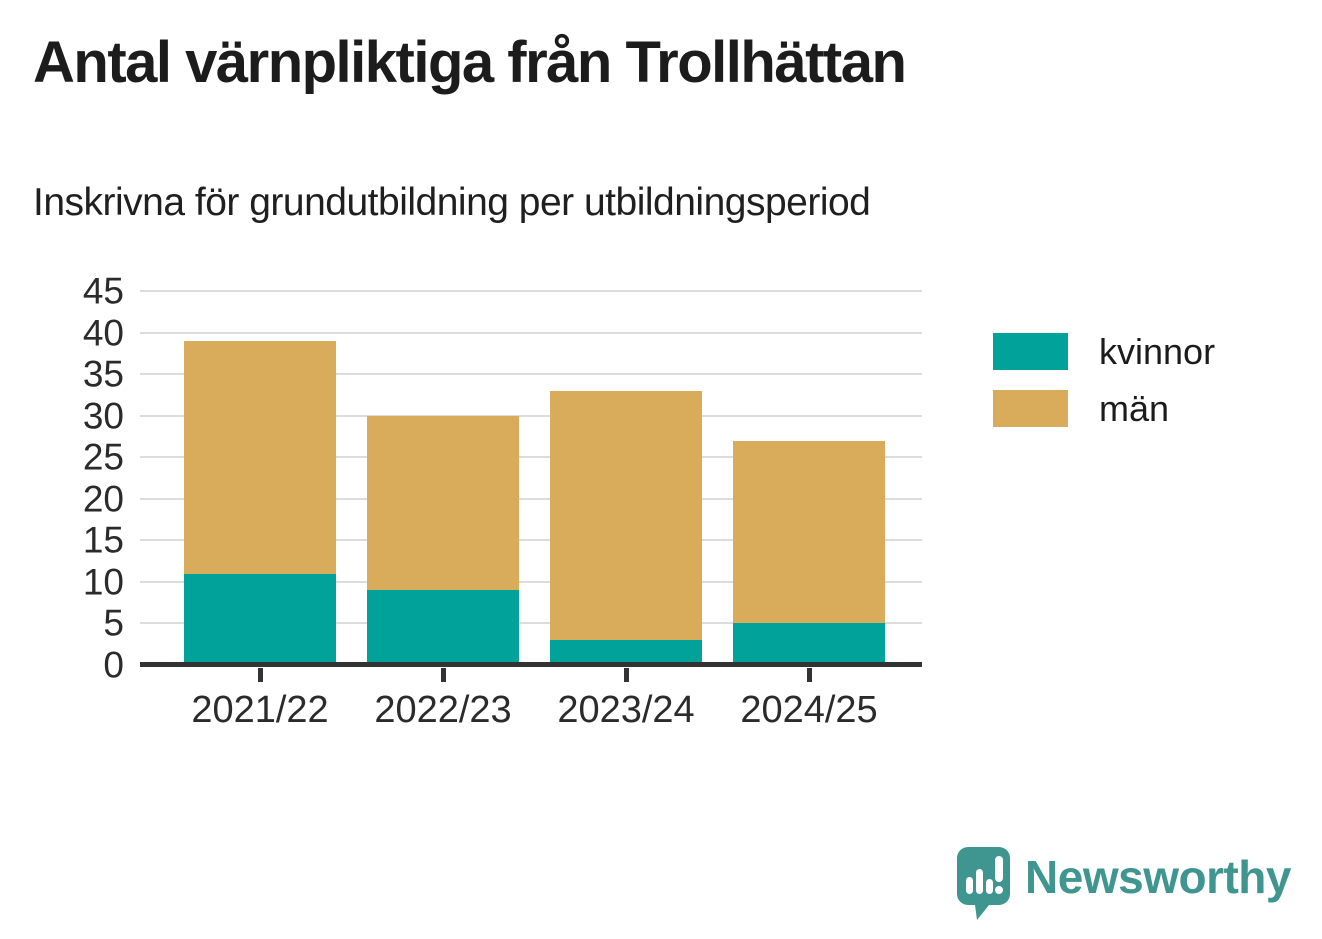 This screenshot has height=939, width=1322. I want to click on newsworthy-logo: Newsworthy, so click(1124, 884).